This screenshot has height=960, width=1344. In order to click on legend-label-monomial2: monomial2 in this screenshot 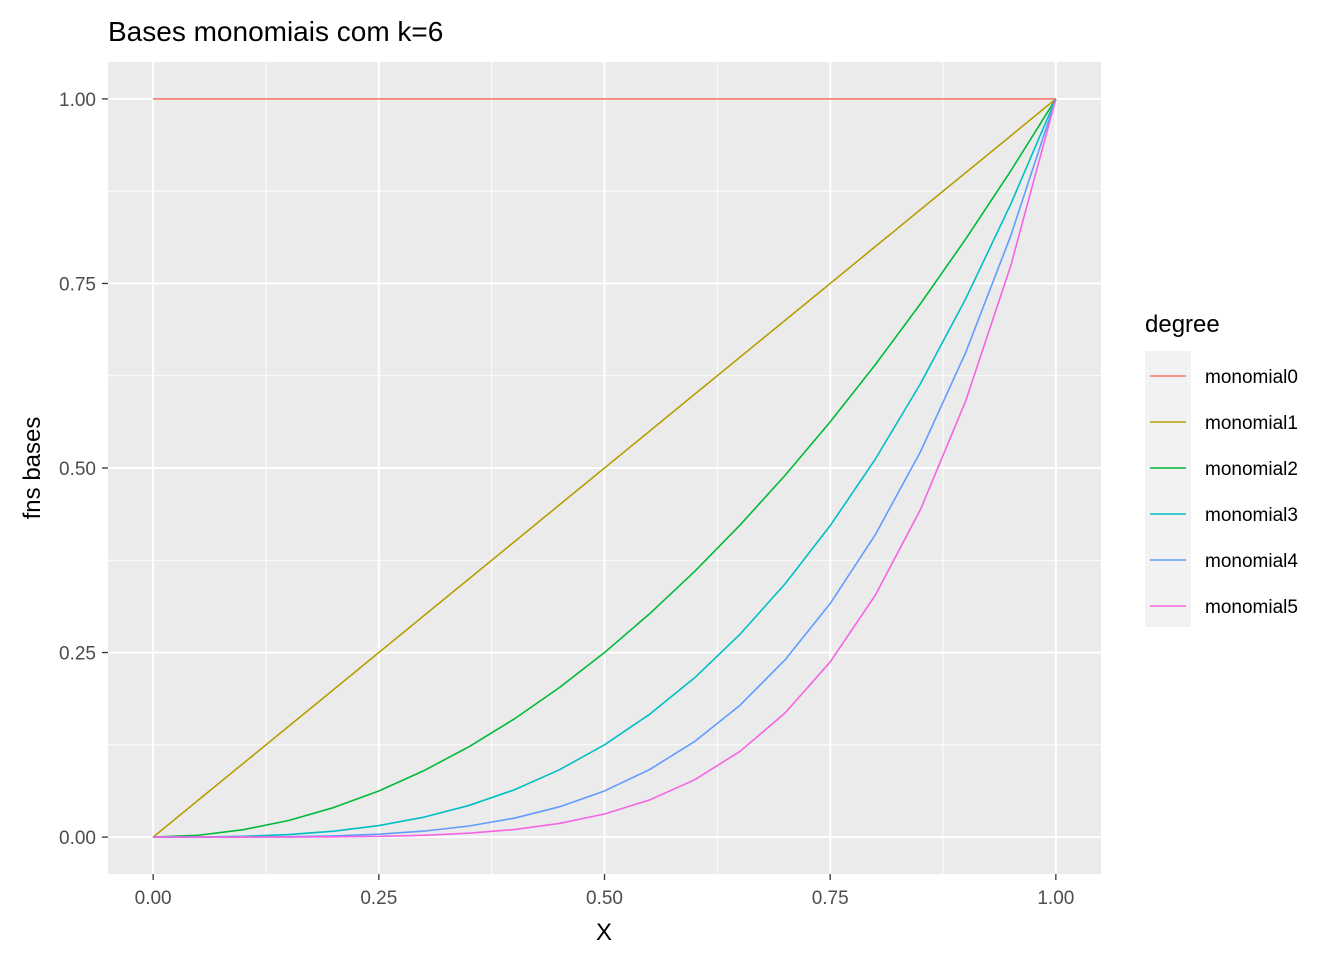, I will do `click(1251, 469)`.